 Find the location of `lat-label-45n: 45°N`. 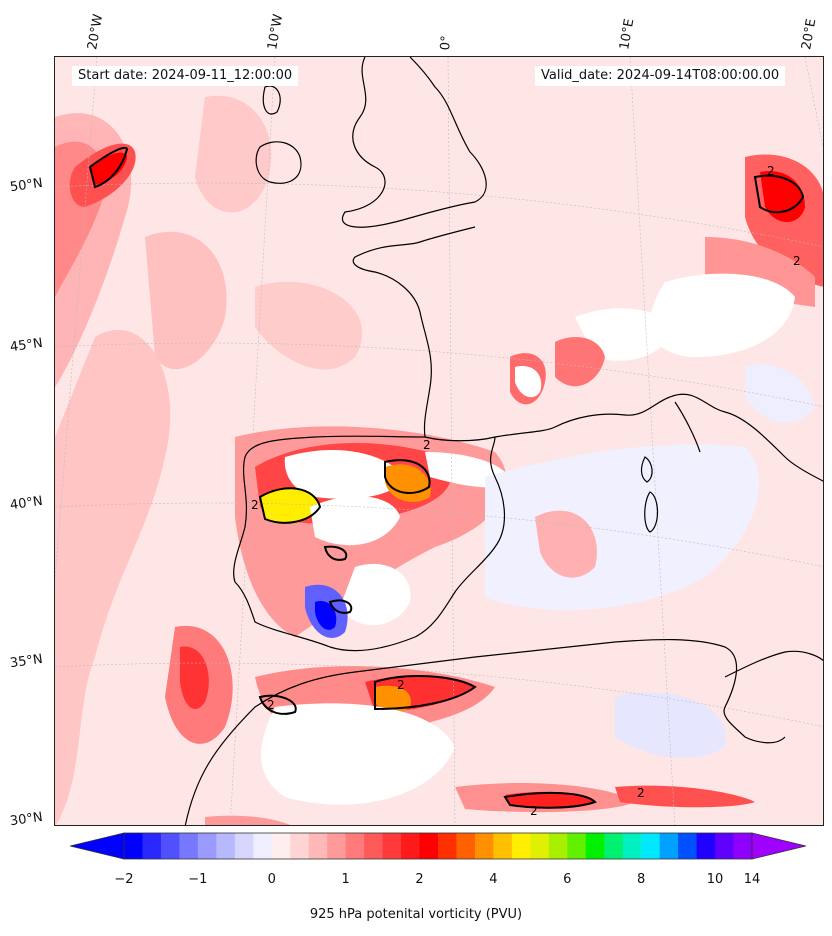

lat-label-45n: 45°N is located at coordinates (26, 345).